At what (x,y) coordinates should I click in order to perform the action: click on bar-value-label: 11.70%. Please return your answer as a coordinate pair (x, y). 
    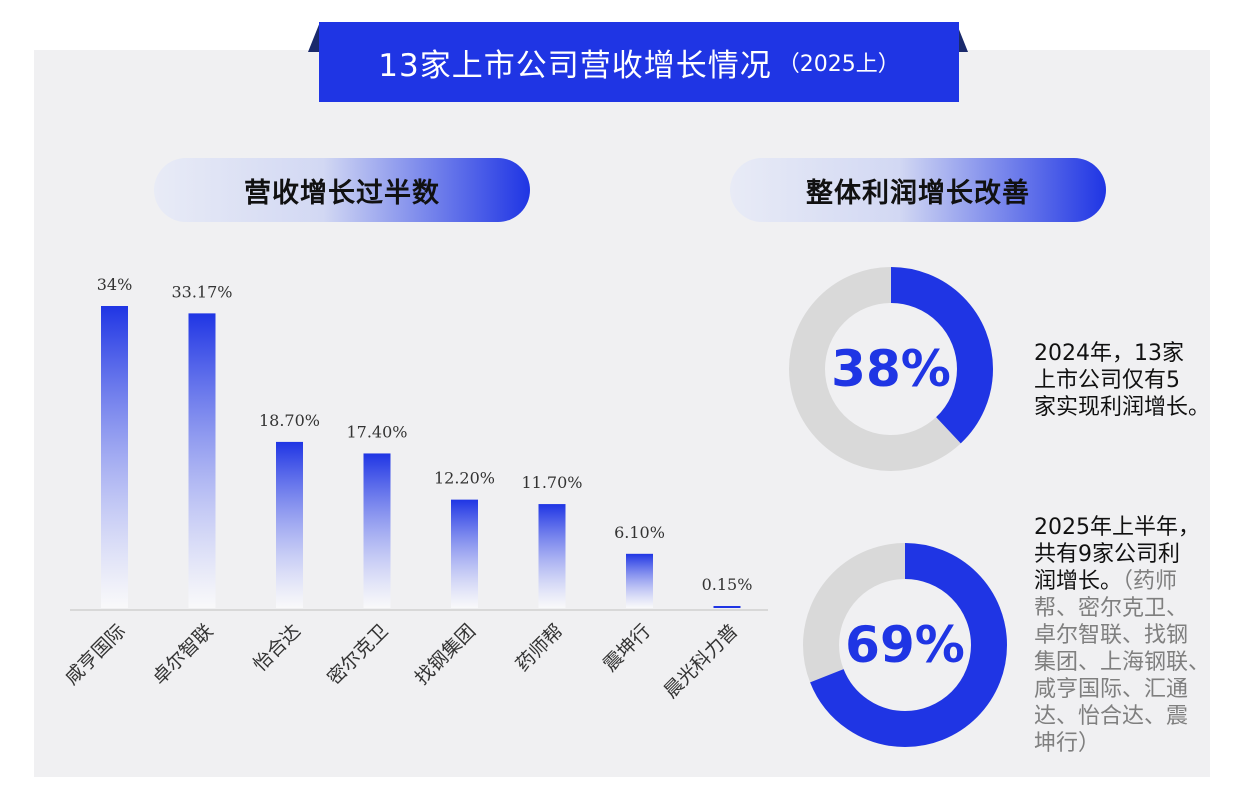
    Looking at the image, I should click on (551, 482).